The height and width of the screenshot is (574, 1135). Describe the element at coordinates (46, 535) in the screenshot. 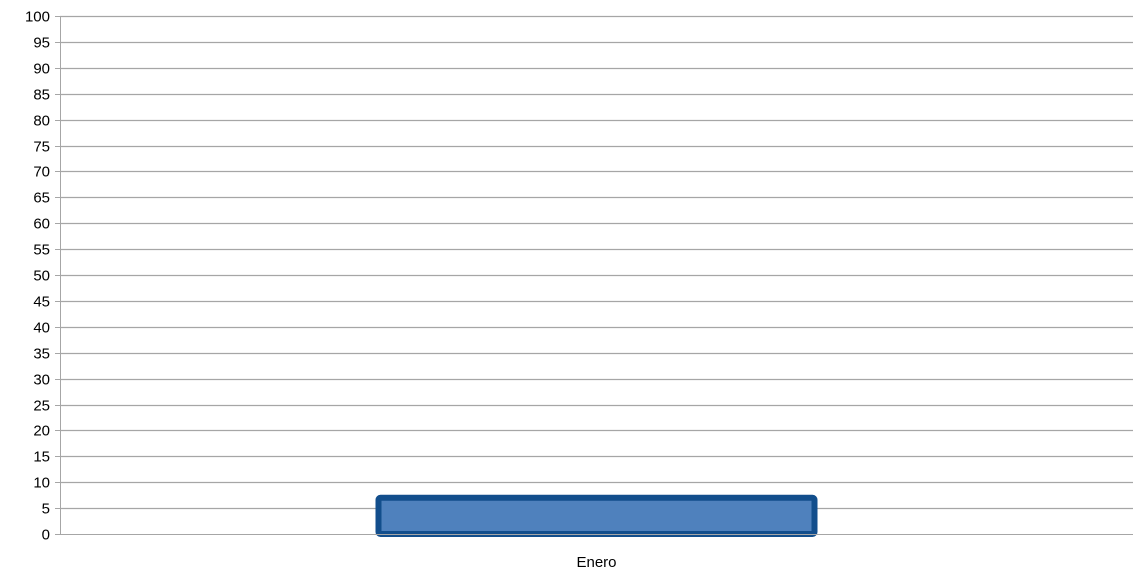

I see `y-tick-label: 0` at that location.